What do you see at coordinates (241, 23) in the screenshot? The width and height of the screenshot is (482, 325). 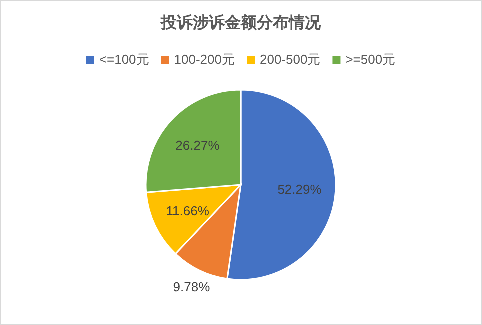 I see `chart-title: 投诉涉诉金额分布情况` at bounding box center [241, 23].